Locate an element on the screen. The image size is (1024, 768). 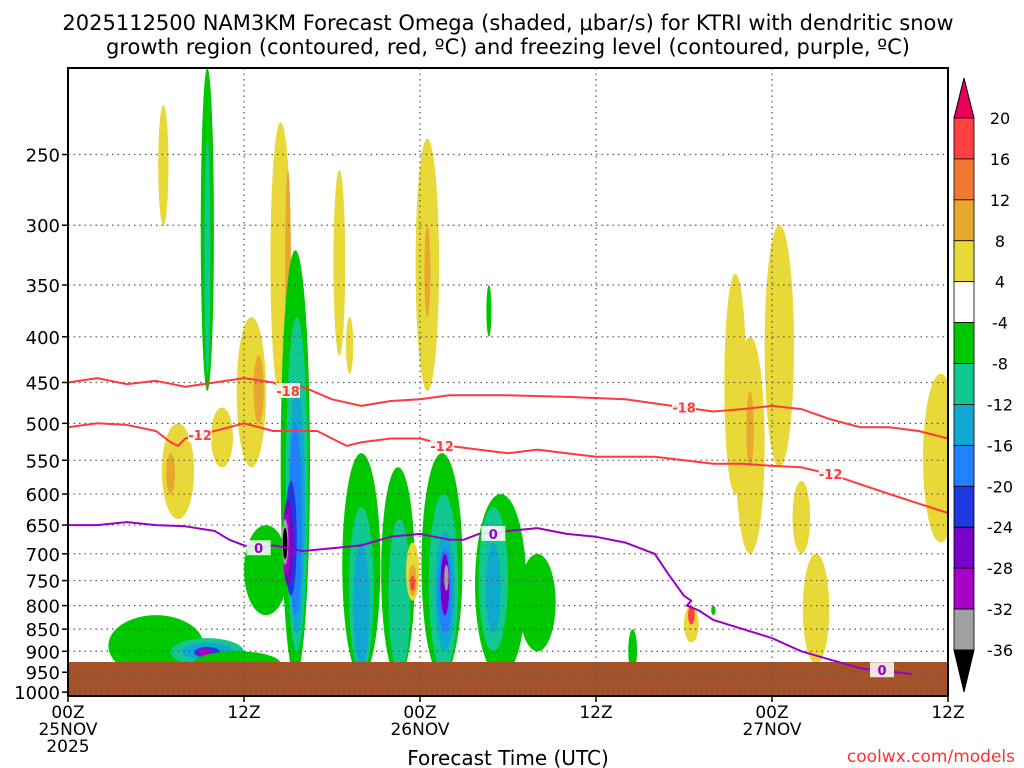
x-tick-label-24-1: 26NOV is located at coordinates (419, 730).